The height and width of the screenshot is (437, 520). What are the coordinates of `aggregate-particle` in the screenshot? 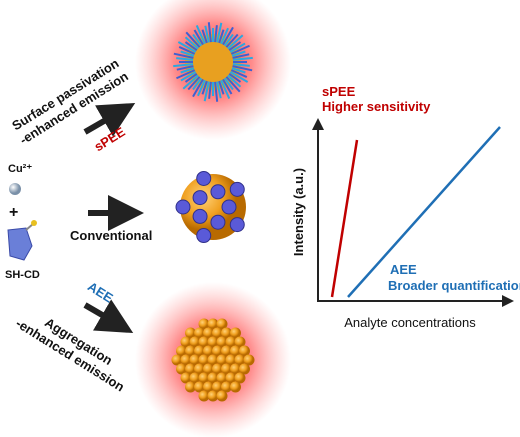 It's located at (213, 360).